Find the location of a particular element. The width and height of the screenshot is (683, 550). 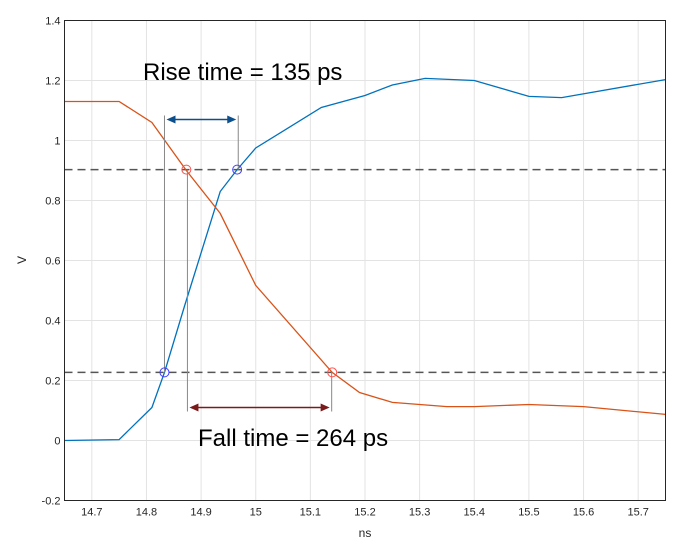

x-tick-label: 14.9 is located at coordinates (200, 513).